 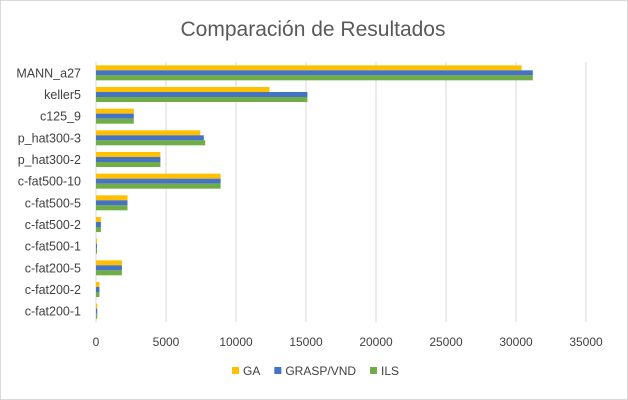 What do you see at coordinates (53, 290) in the screenshot?
I see `category-label: c-fat200-2` at bounding box center [53, 290].